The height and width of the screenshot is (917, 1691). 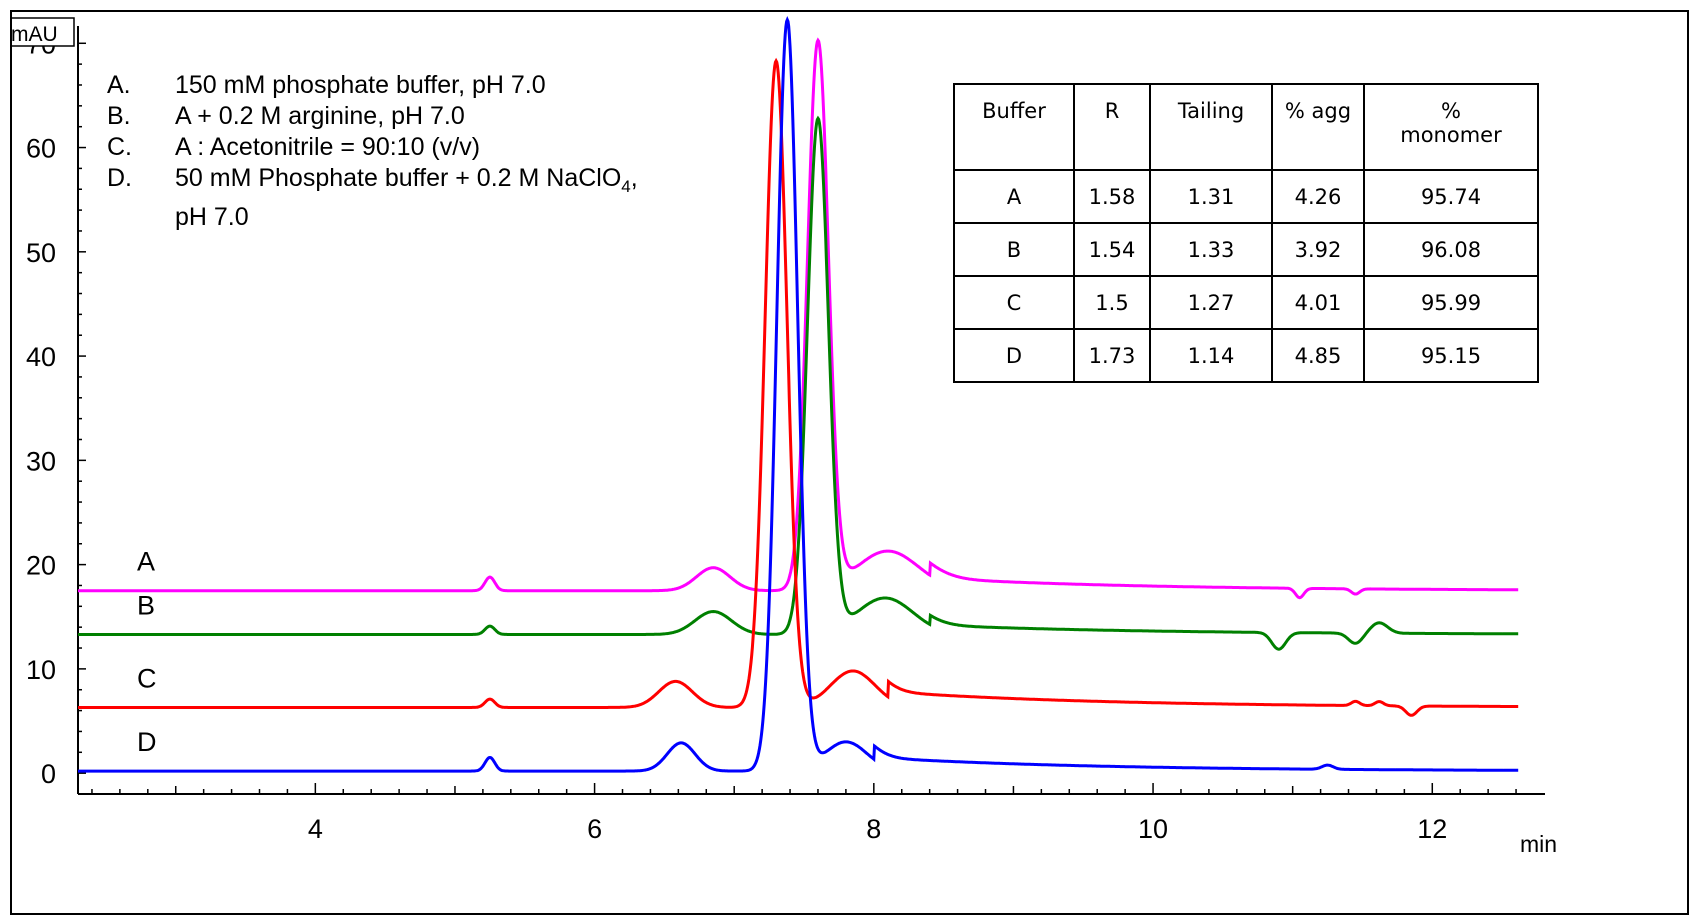 I want to click on legend-item-b: B. A + 0.2 M arginine, pH 7.0, so click(x=457, y=116).